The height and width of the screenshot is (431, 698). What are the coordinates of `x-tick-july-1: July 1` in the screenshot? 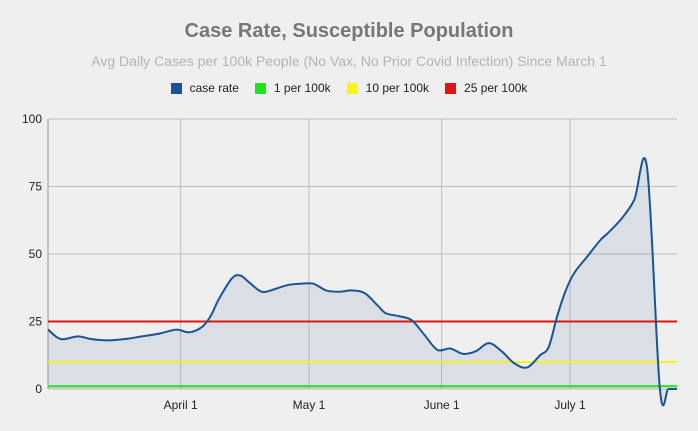 It's located at (570, 405).